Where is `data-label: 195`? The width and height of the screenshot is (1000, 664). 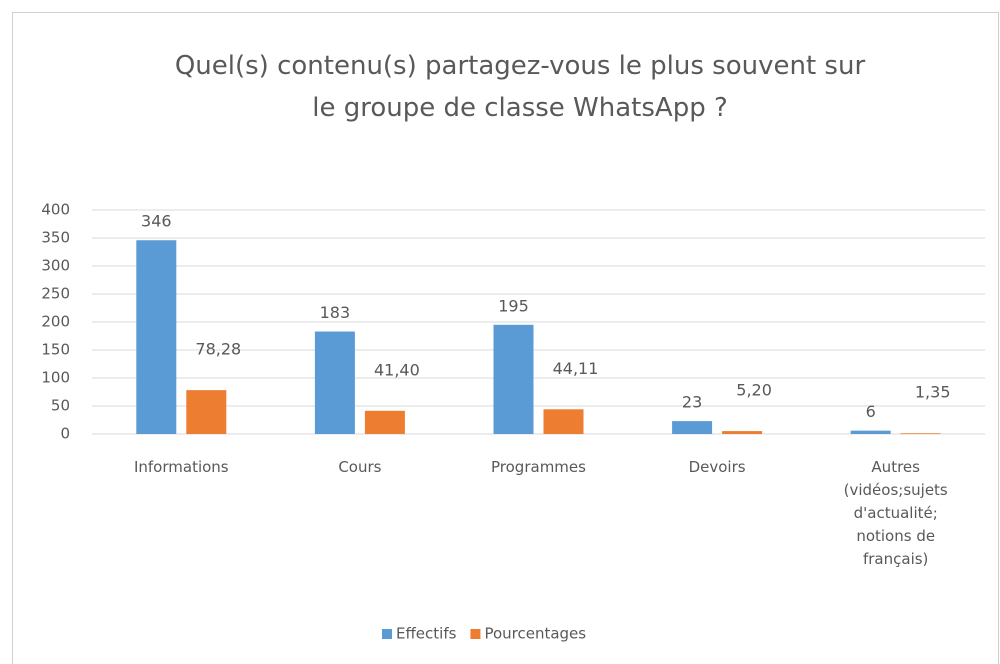
data-label: 195 is located at coordinates (513, 305).